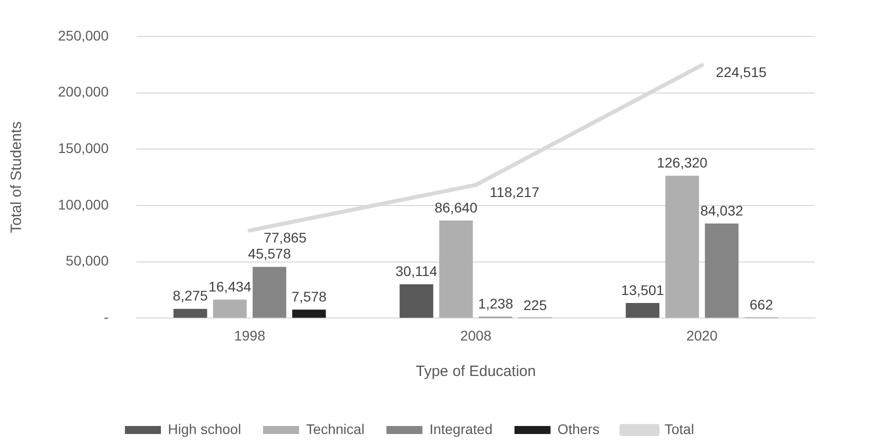 Image resolution: width=885 pixels, height=447 pixels. I want to click on y-tick-label: 100,000, so click(83, 204).